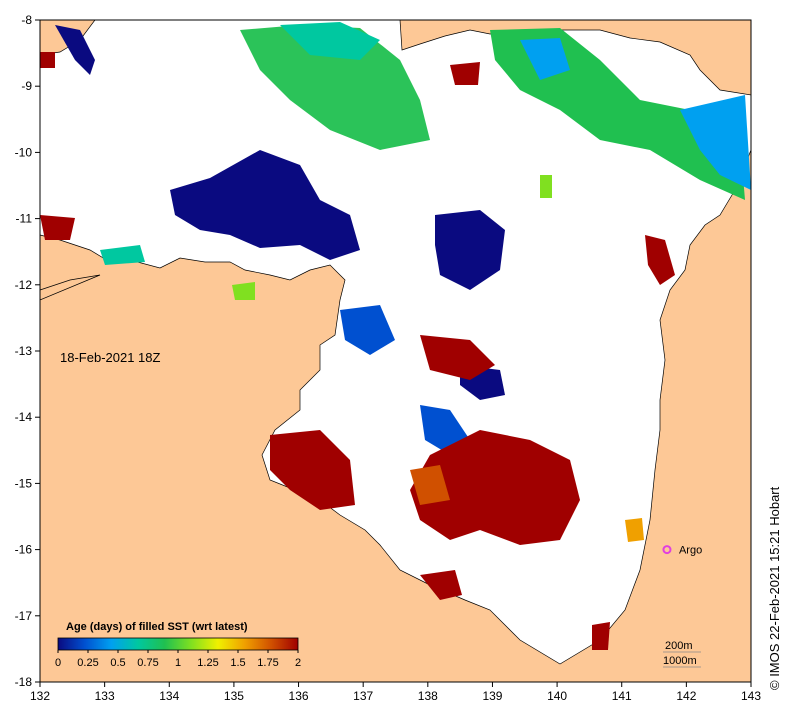 Image resolution: width=791 pixels, height=716 pixels. I want to click on y-tick-label: -14, so click(24, 417).